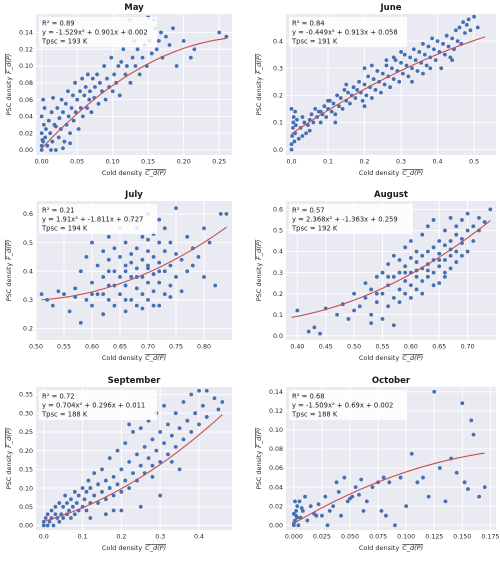 The image size is (500, 561). Describe the element at coordinates (58, 24) in the screenshot. I see `annotation-line: R² = 0.89` at that location.